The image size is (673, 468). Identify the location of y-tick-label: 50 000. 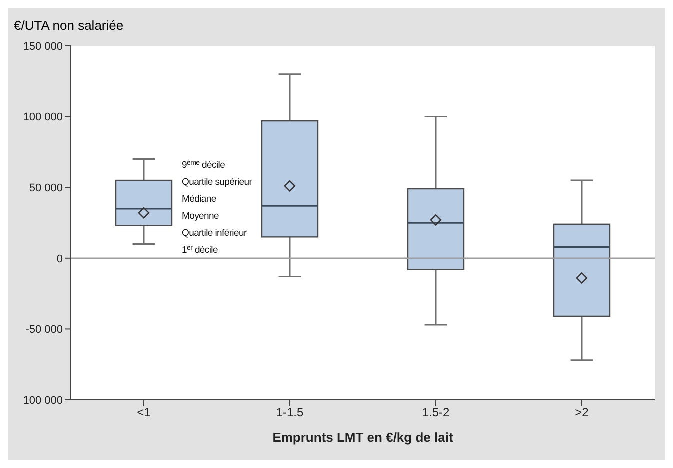
(46, 188).